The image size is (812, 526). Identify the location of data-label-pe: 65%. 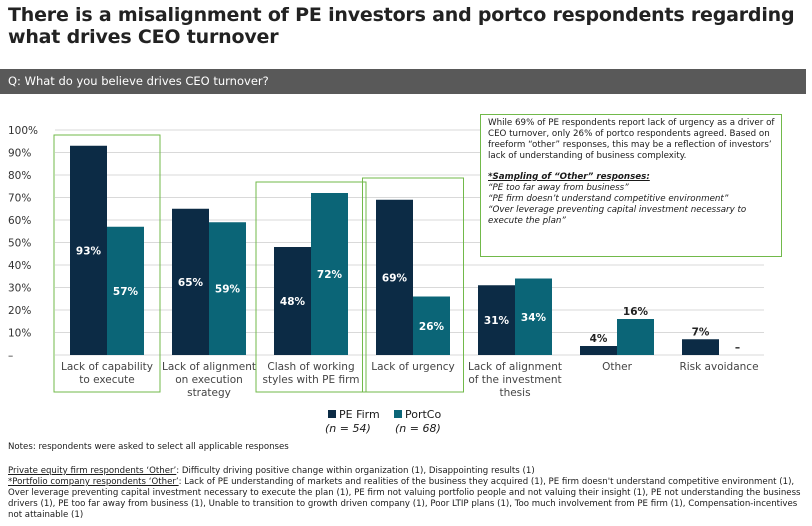
(191, 283).